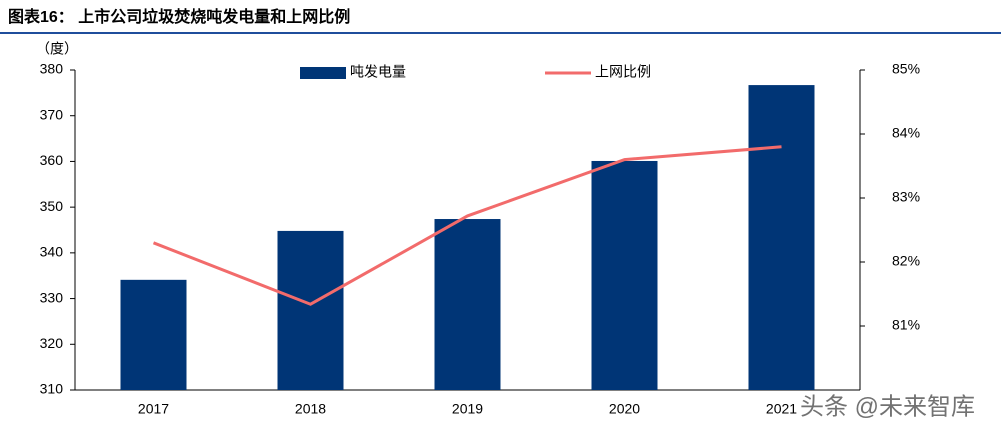 The width and height of the screenshot is (1001, 432). Describe the element at coordinates (906, 69) in the screenshot. I see `y2-tick-label: 85%` at that location.